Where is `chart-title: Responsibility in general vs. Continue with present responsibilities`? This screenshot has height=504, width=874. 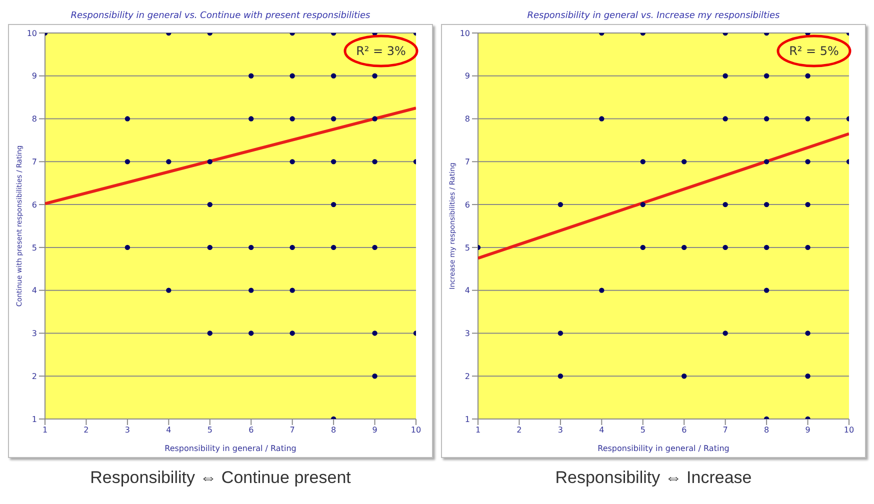
chart-title: Responsibility in general vs. Continue with present responsibilities is located at coordinates (221, 16).